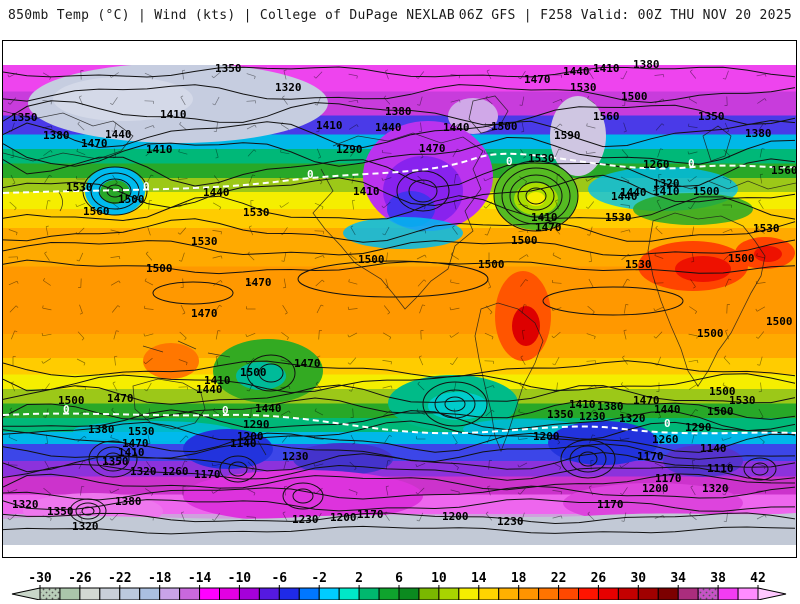  I want to click on svg-text: 14, so click(479, 578).